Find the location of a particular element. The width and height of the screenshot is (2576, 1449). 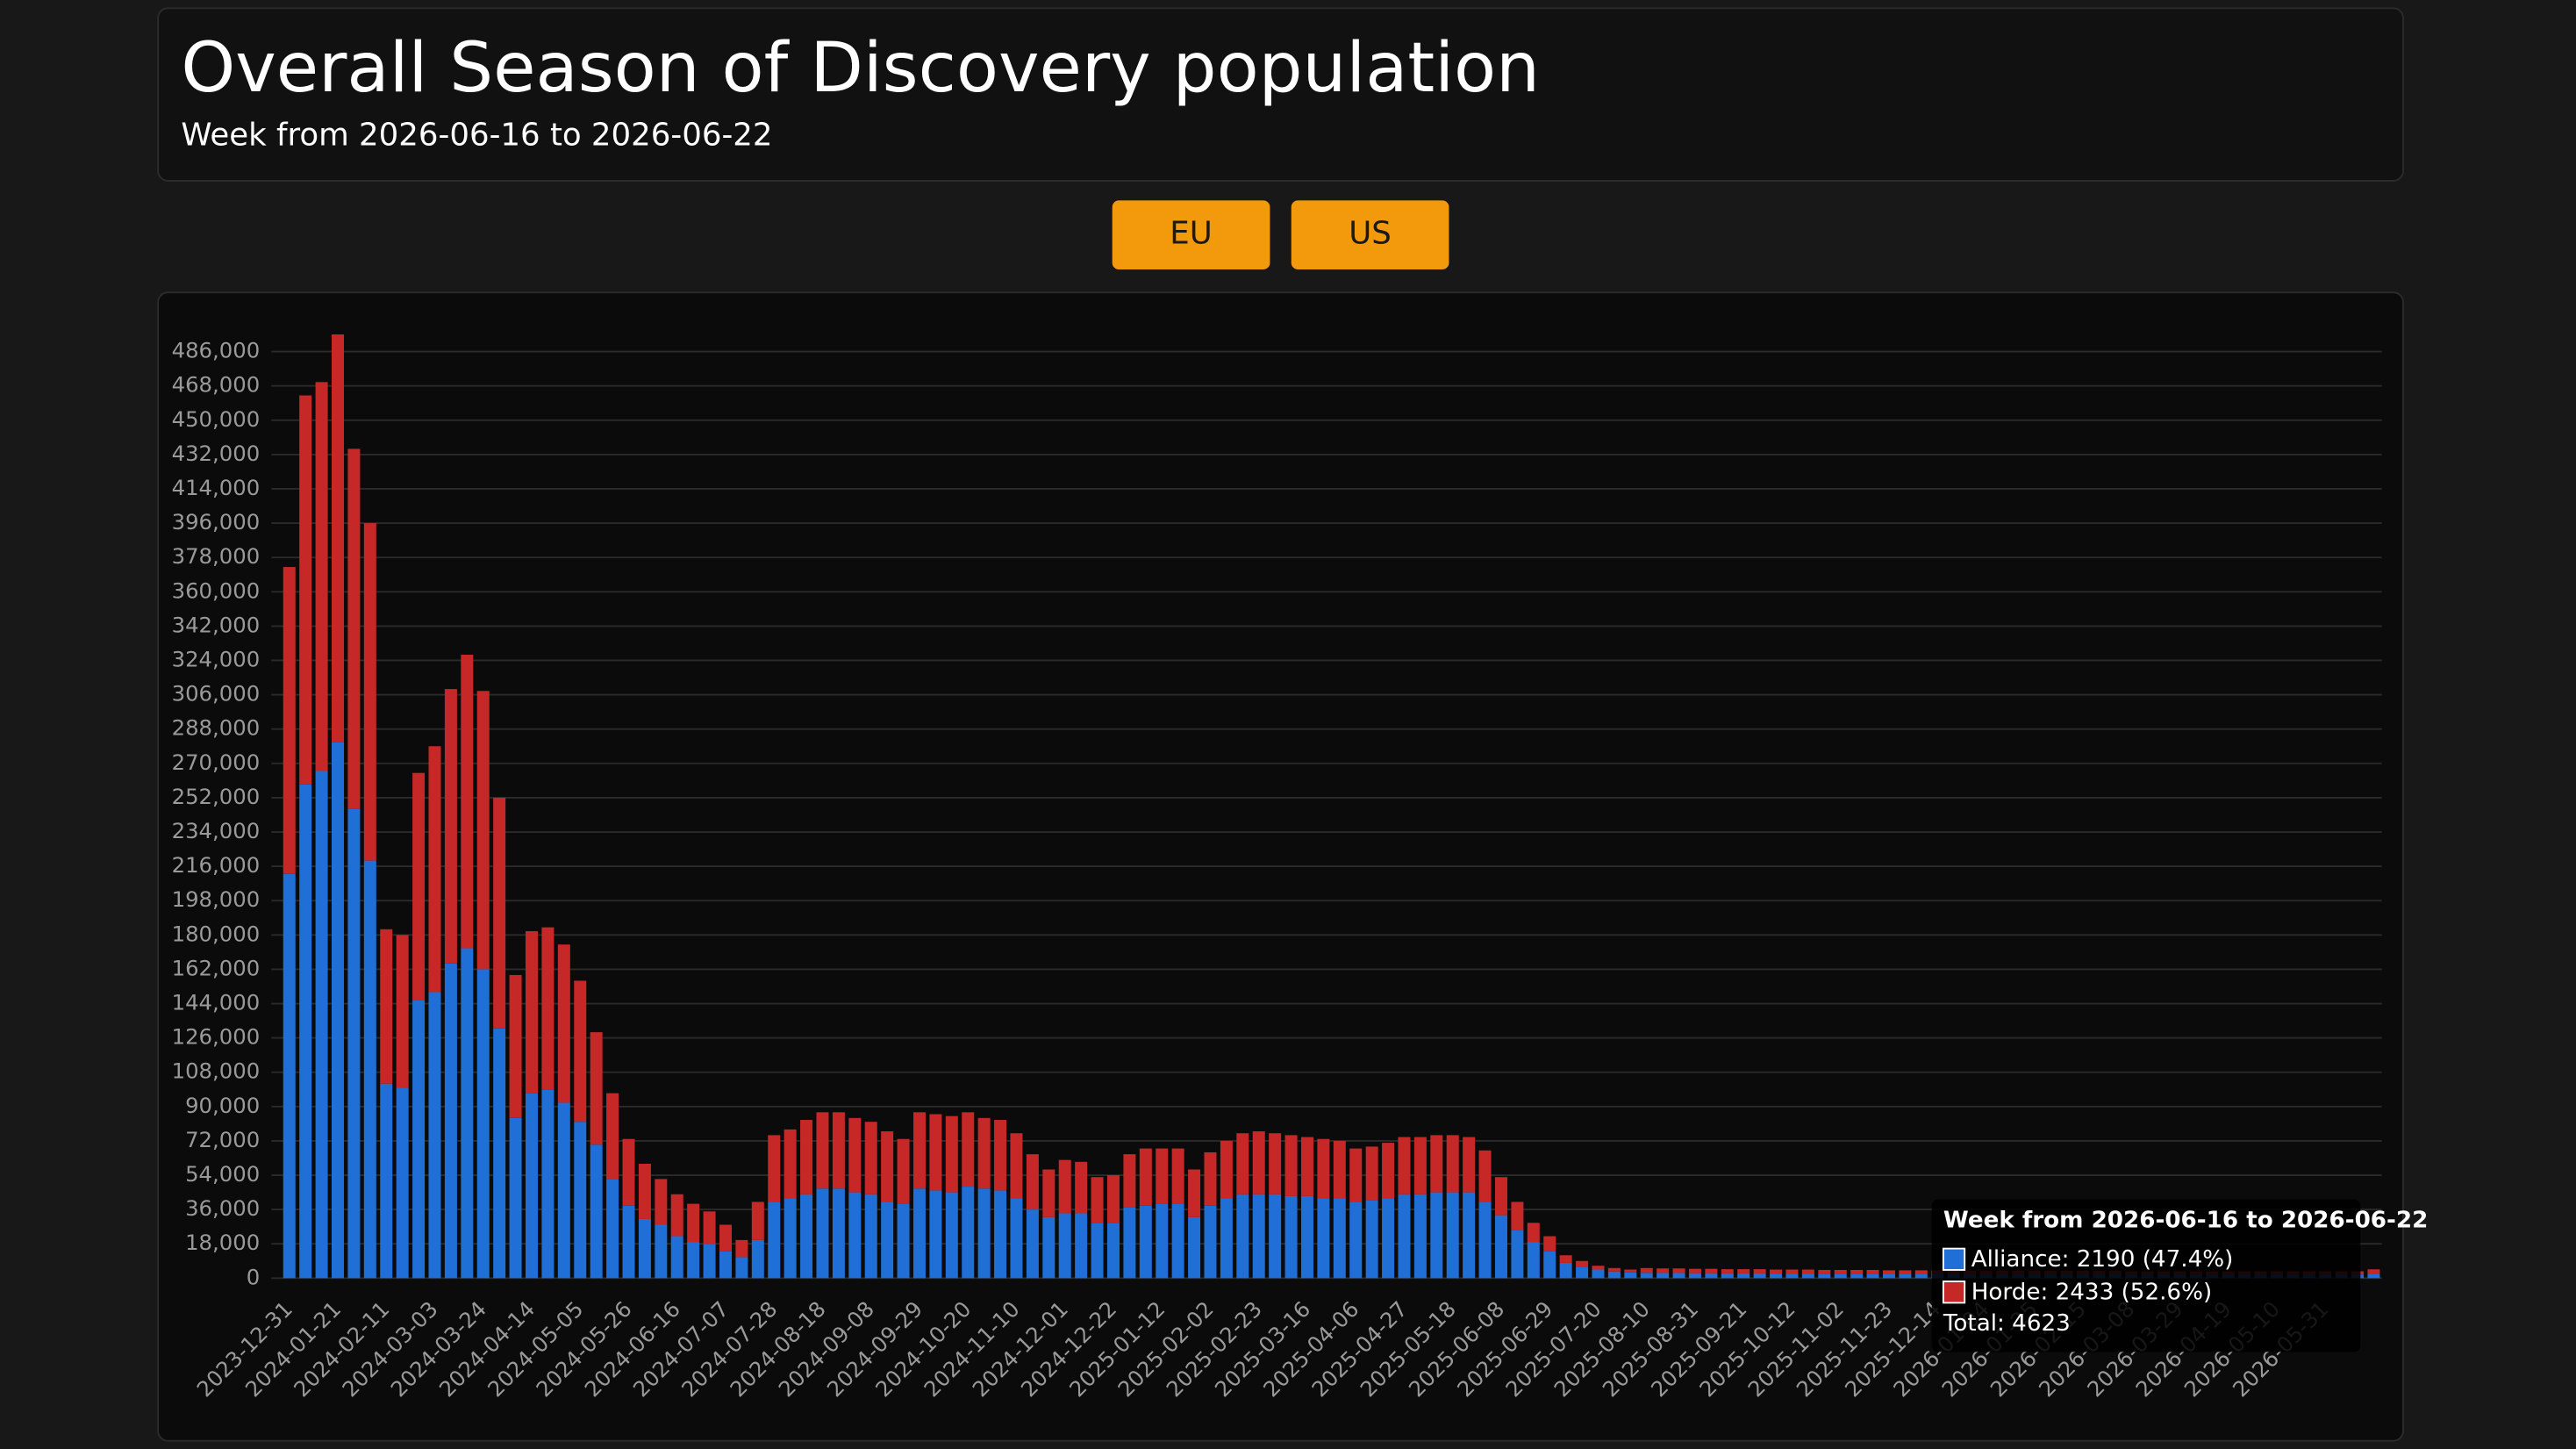

y-tick-label: 108,000 is located at coordinates (216, 1071).